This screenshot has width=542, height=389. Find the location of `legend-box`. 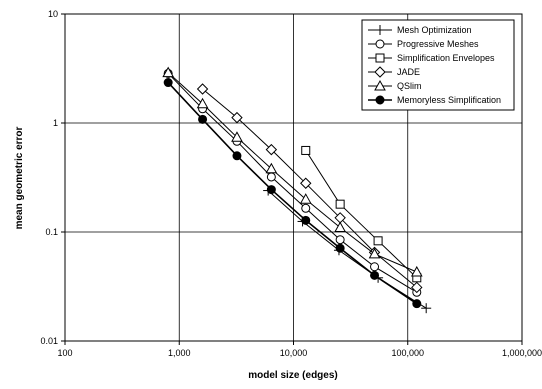

legend-box is located at coordinates (438, 65).